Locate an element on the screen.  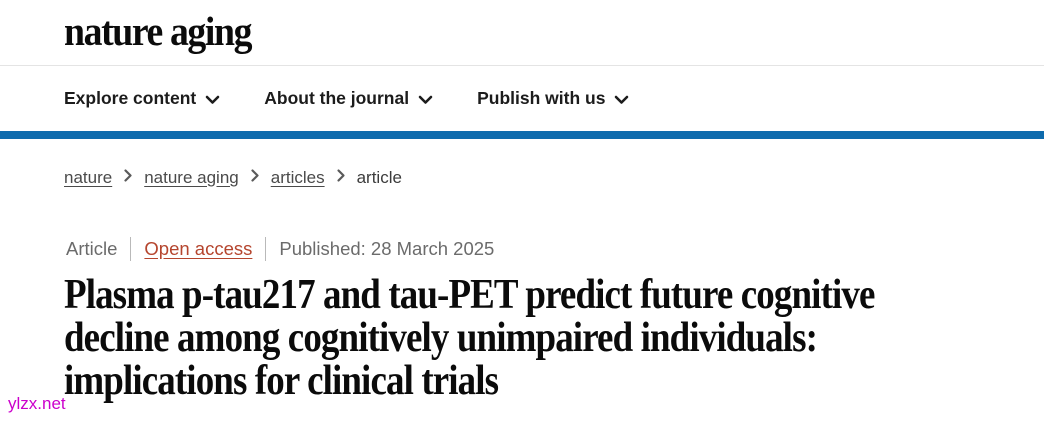
nav-item-label: Explore content is located at coordinates (130, 98).